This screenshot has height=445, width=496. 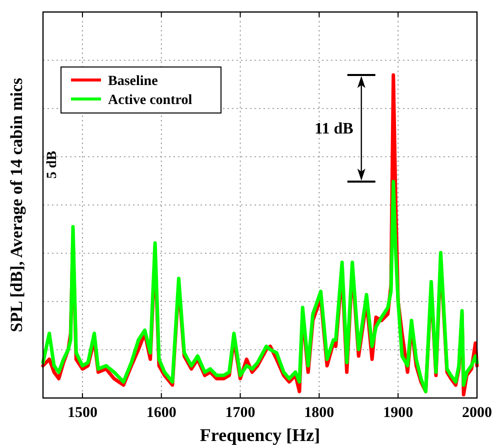 What do you see at coordinates (334, 129) in the screenshot?
I see `annotation: 11 dB` at bounding box center [334, 129].